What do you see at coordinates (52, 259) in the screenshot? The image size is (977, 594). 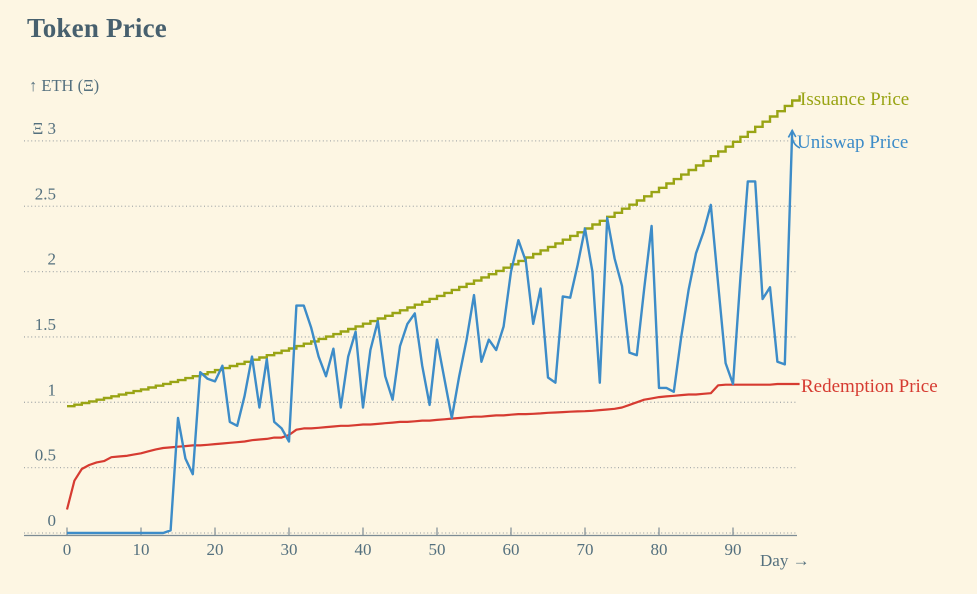 I see `y-tick-label-2: 2` at bounding box center [52, 259].